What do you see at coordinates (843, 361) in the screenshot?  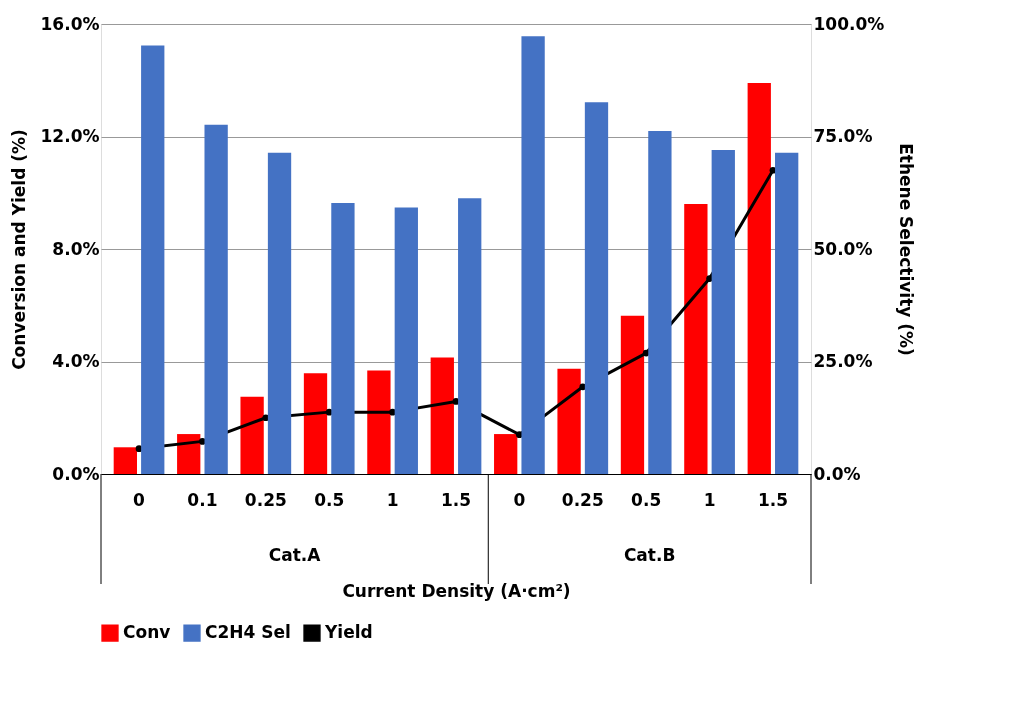 I see `y2-tick-label: 25.0%` at bounding box center [843, 361].